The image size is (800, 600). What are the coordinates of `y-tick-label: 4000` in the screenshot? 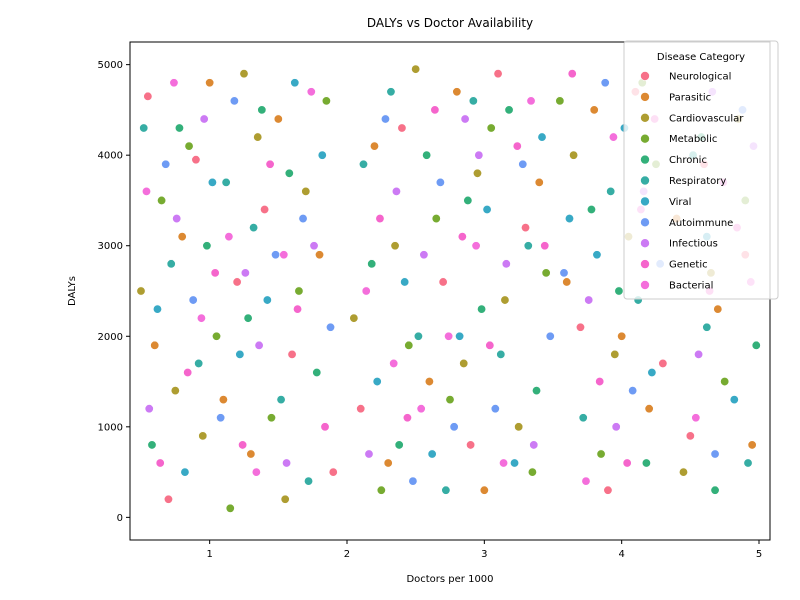 It's located at (110, 156).